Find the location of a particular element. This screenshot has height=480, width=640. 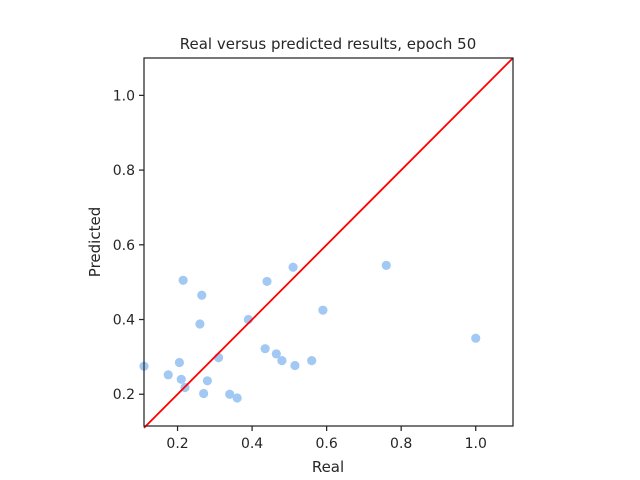

x-tick-label: 1.0 is located at coordinates (476, 444).